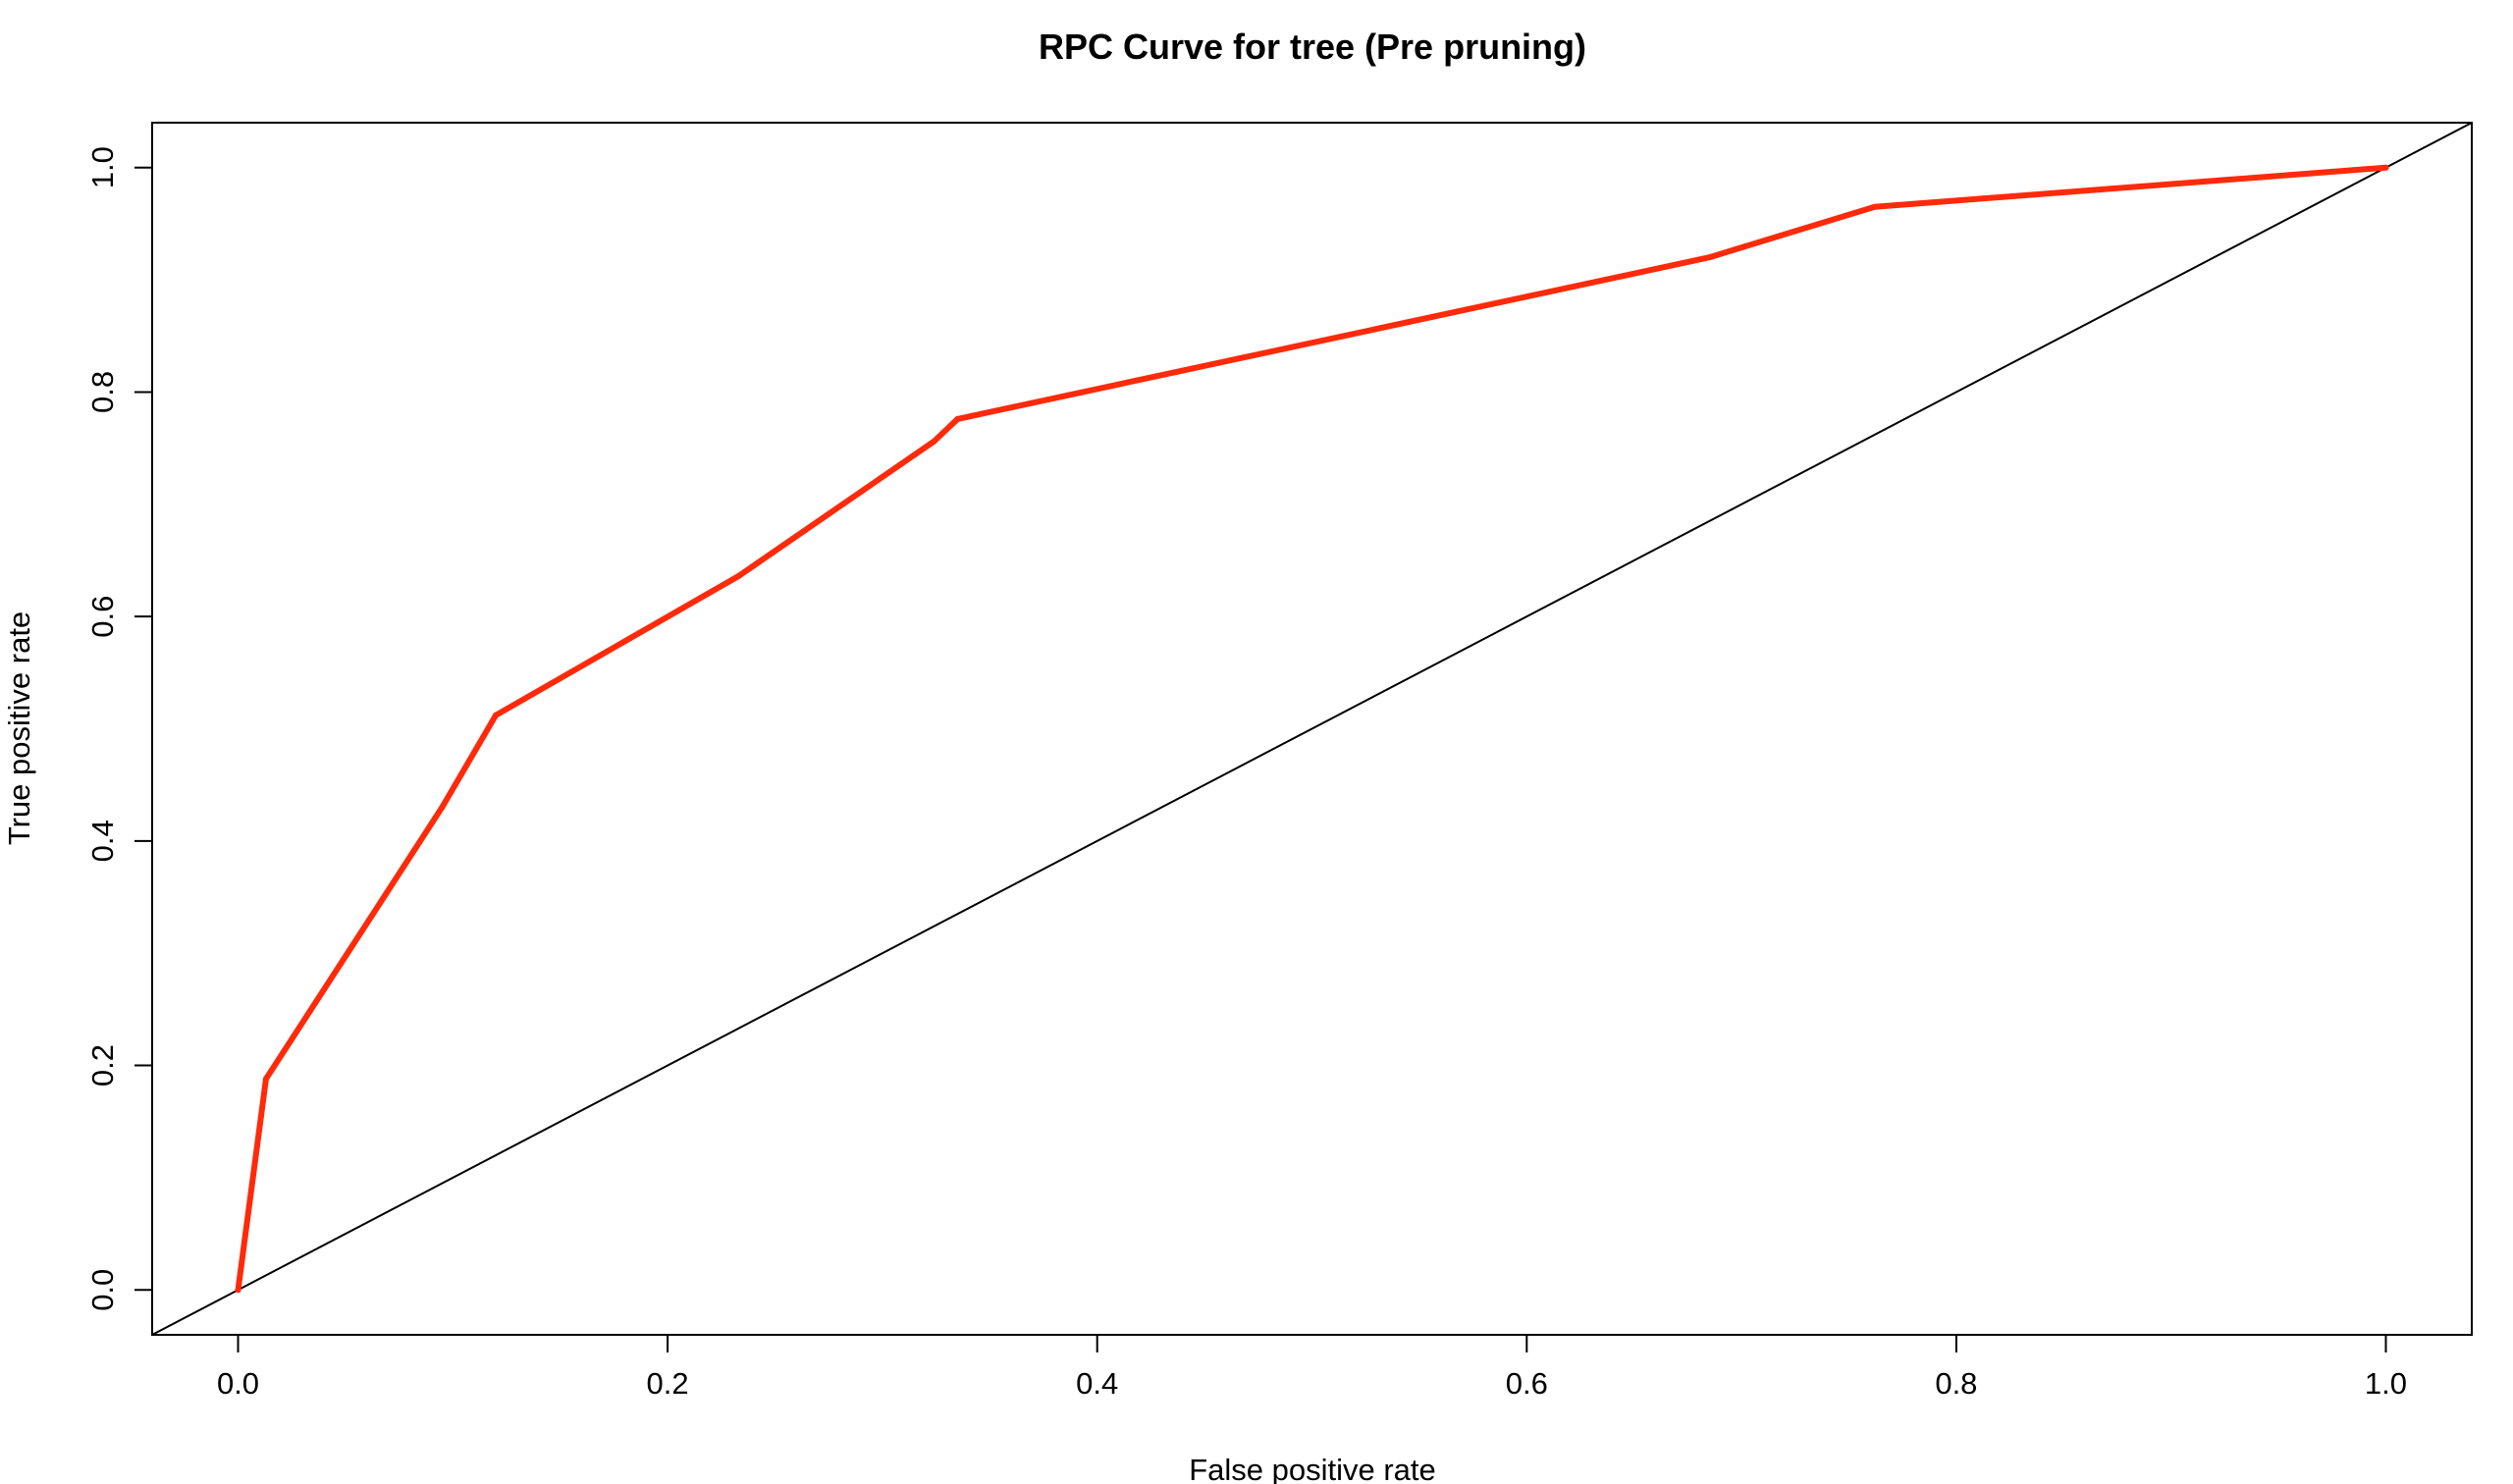  Describe the element at coordinates (103, 1290) in the screenshot. I see `y-tick-label: 0.0` at that location.